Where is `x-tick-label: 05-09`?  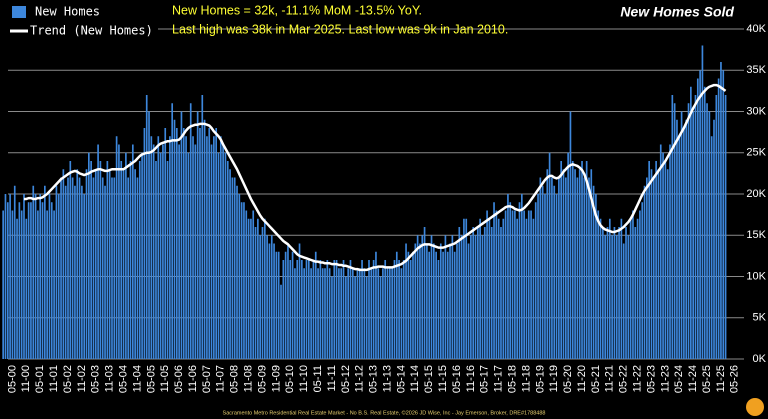 x-tick-label: 05-09 is located at coordinates (262, 379).